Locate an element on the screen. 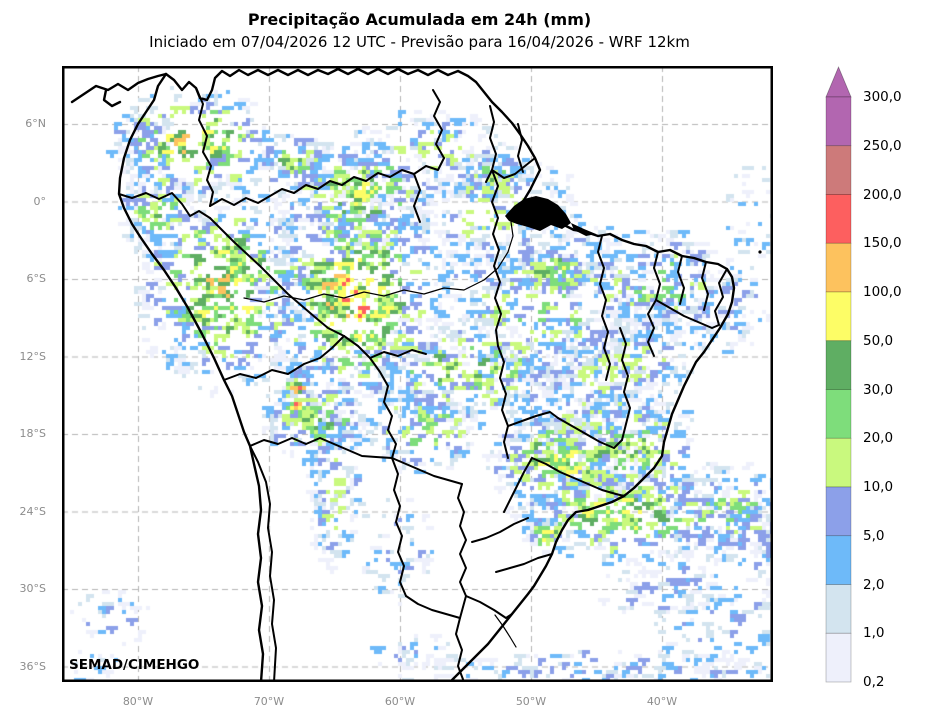 The image size is (929, 727). colorbar-tick-label: 20,0 is located at coordinates (878, 438).